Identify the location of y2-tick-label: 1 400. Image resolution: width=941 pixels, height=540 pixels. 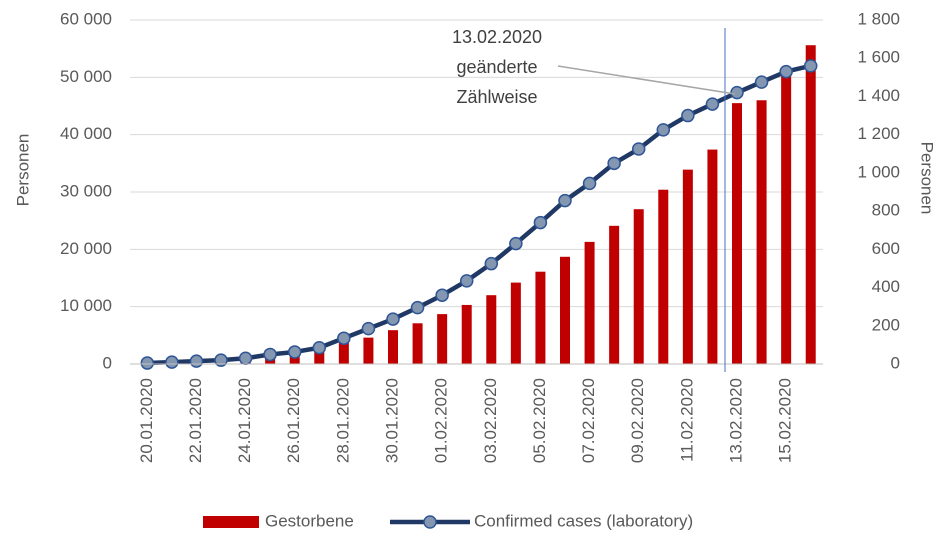
(878, 95).